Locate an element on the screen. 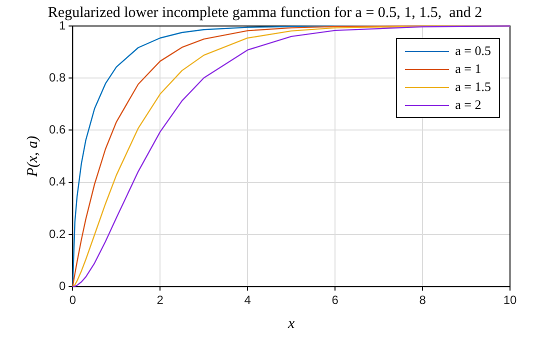 The image size is (560, 337). x-axis-title: x is located at coordinates (291, 324).